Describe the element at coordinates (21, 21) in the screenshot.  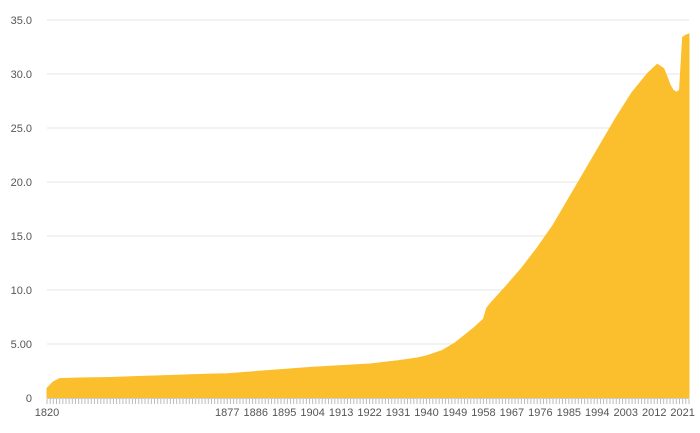
I see `y-tick-label: 35.0` at that location.